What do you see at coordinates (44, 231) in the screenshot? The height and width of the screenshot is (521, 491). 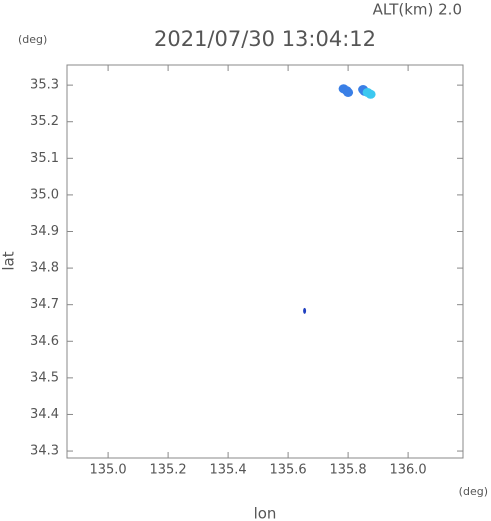 I see `y-tick-label: 34.9` at bounding box center [44, 231].